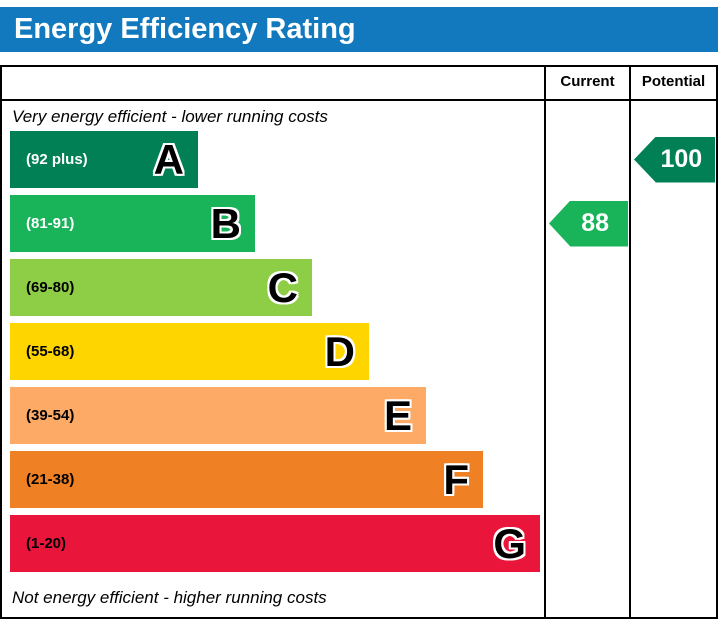 This screenshot has height=619, width=718. What do you see at coordinates (273, 83) in the screenshot?
I see `header-spacer` at bounding box center [273, 83].